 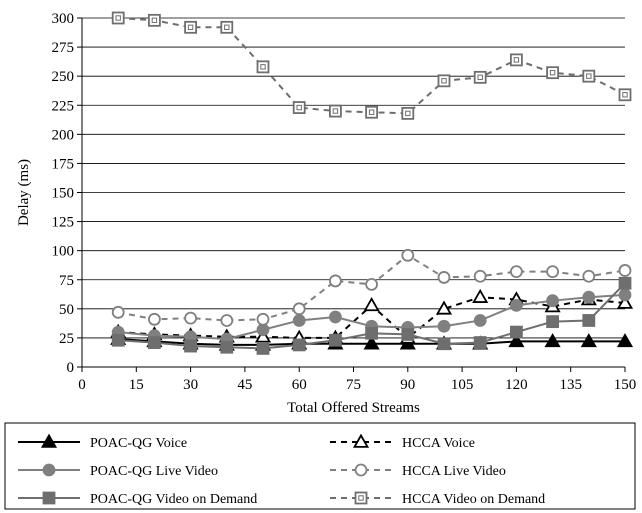 What do you see at coordinates (473, 499) in the screenshot?
I see `legend-label: HCCA Video on Demand` at bounding box center [473, 499].